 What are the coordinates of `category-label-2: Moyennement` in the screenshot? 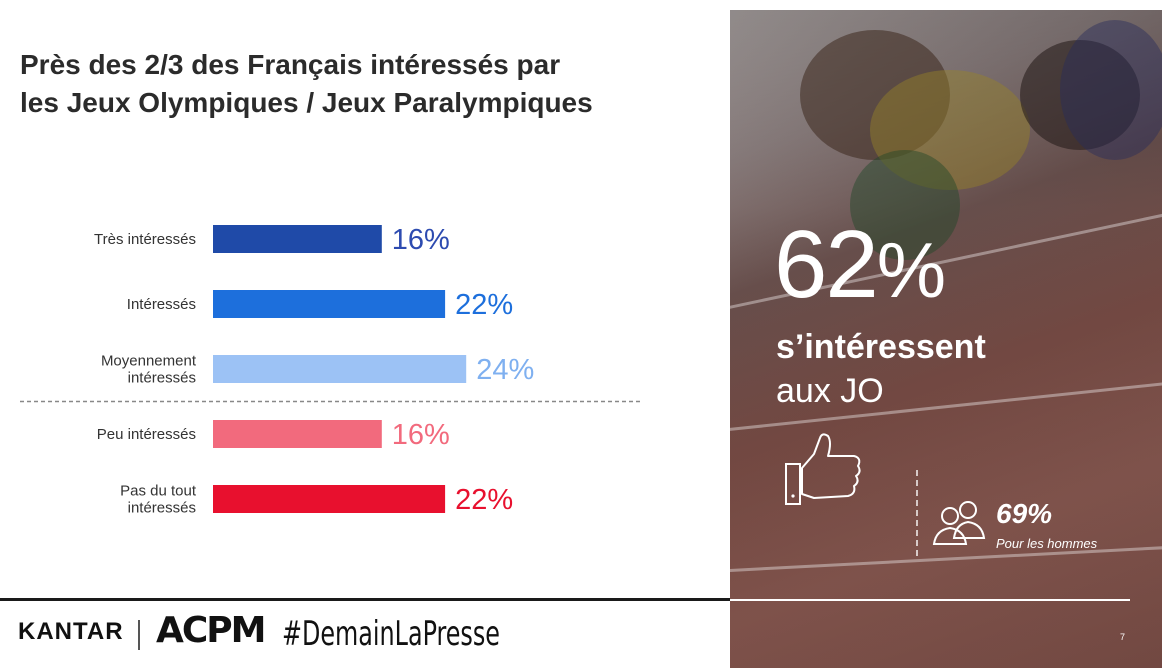 It's located at (149, 361).